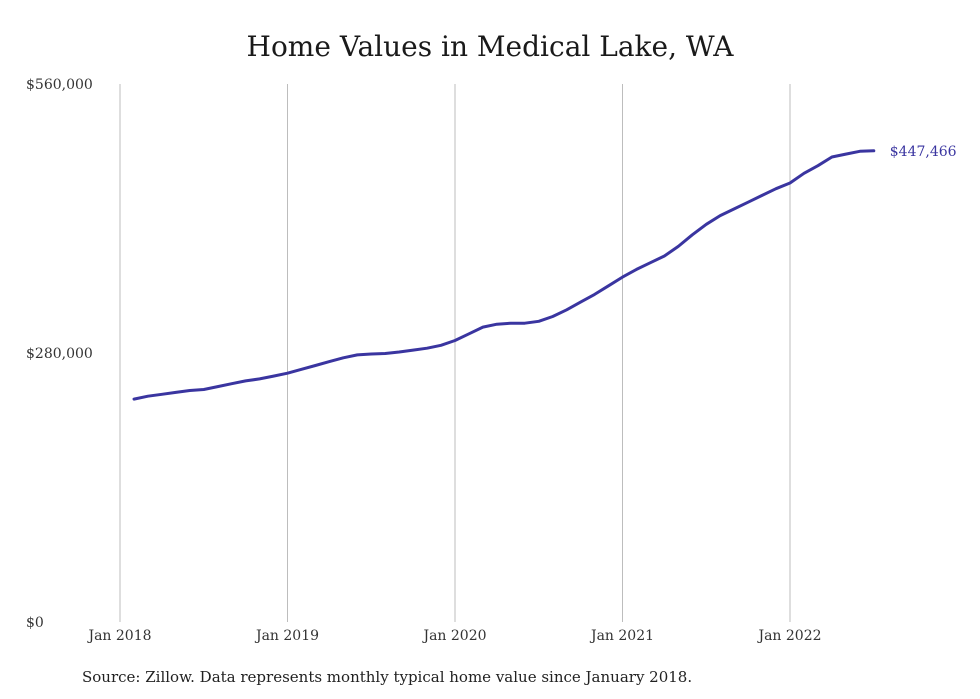  Describe the element at coordinates (923, 152) in the screenshot. I see `end-value-label: $447,466` at that location.